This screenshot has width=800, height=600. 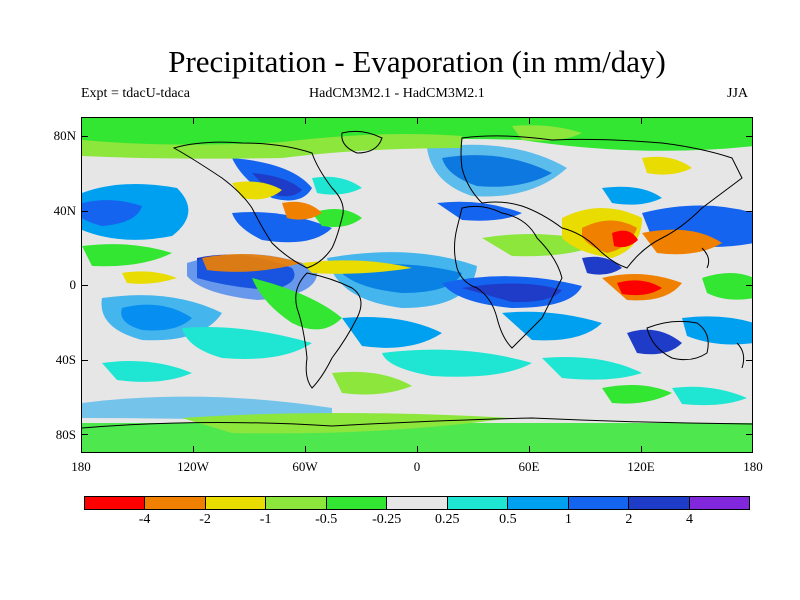 I want to click on lat-label-equator: 0, so click(x=73, y=284).